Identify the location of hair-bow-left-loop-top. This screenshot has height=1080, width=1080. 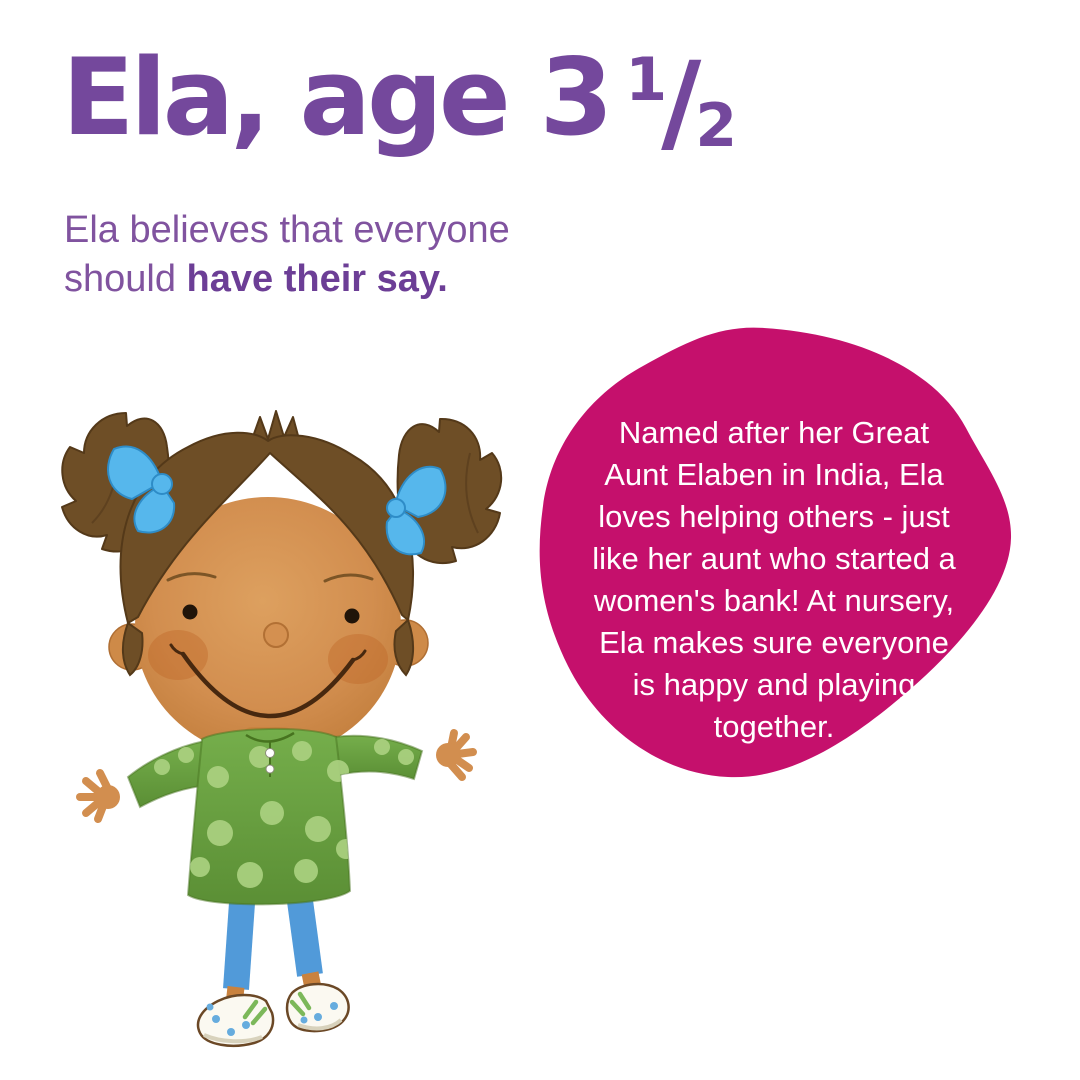
(135, 472).